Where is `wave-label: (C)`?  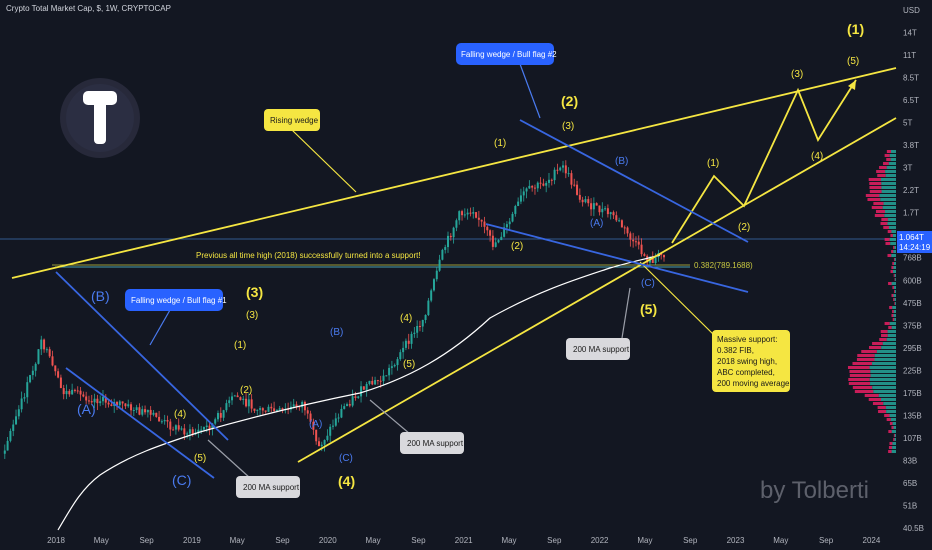
wave-label: (C) is located at coordinates (181, 480).